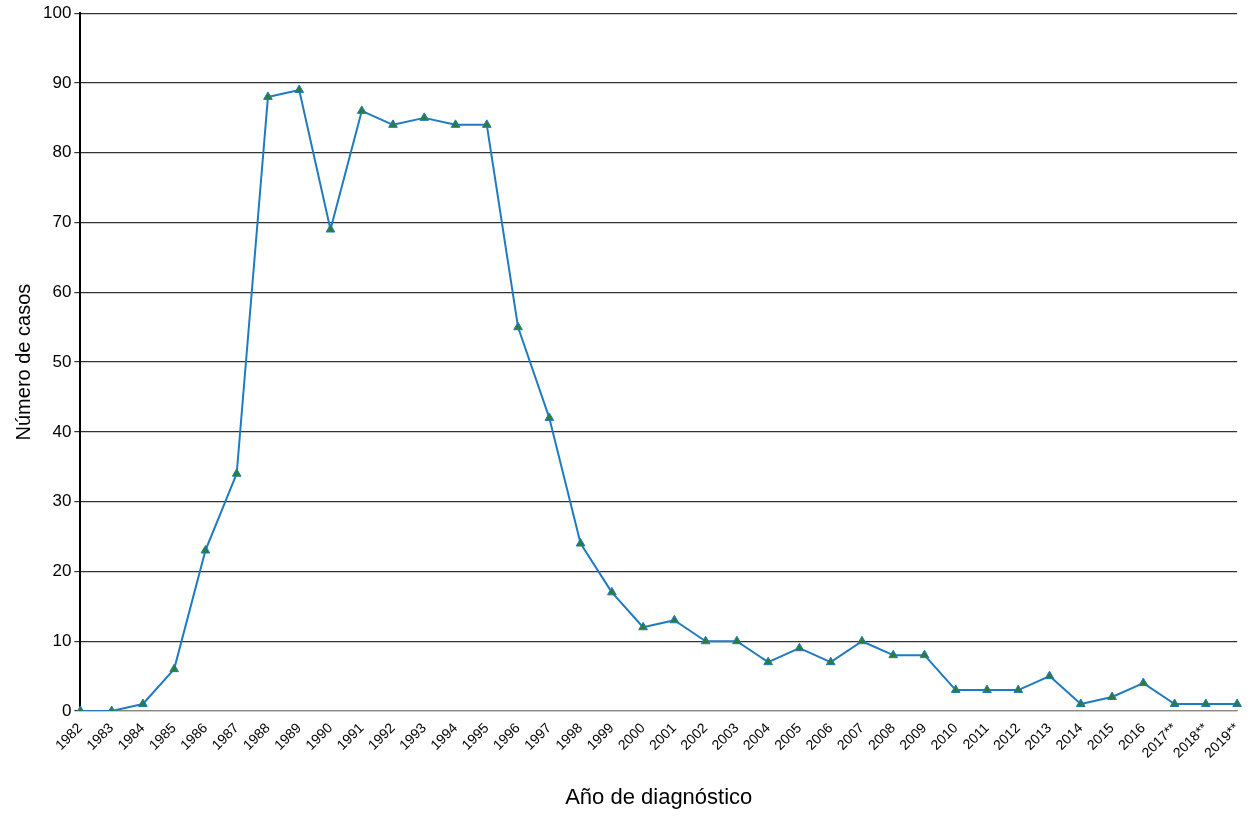 The height and width of the screenshot is (825, 1252). Describe the element at coordinates (659, 796) in the screenshot. I see `x-axis-title: Año de diagnóstico` at that location.